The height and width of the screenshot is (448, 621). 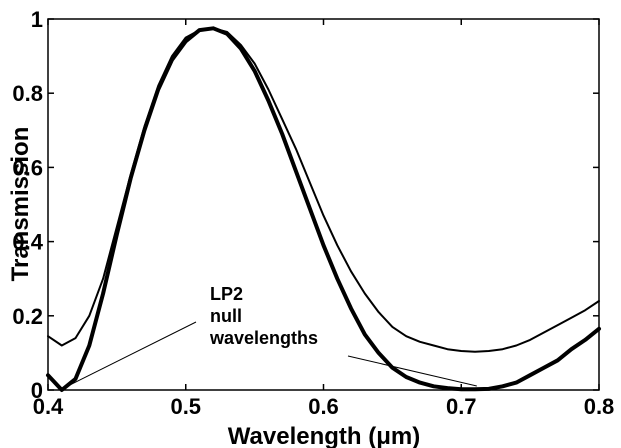 What do you see at coordinates (461, 406) in the screenshot?
I see `x-tick-label: 0.7` at bounding box center [461, 406].